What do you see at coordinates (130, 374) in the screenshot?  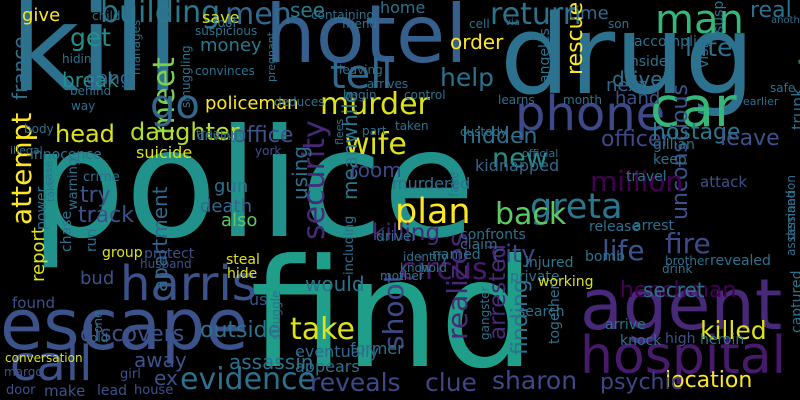 I see `word-129: girl` at bounding box center [130, 374].